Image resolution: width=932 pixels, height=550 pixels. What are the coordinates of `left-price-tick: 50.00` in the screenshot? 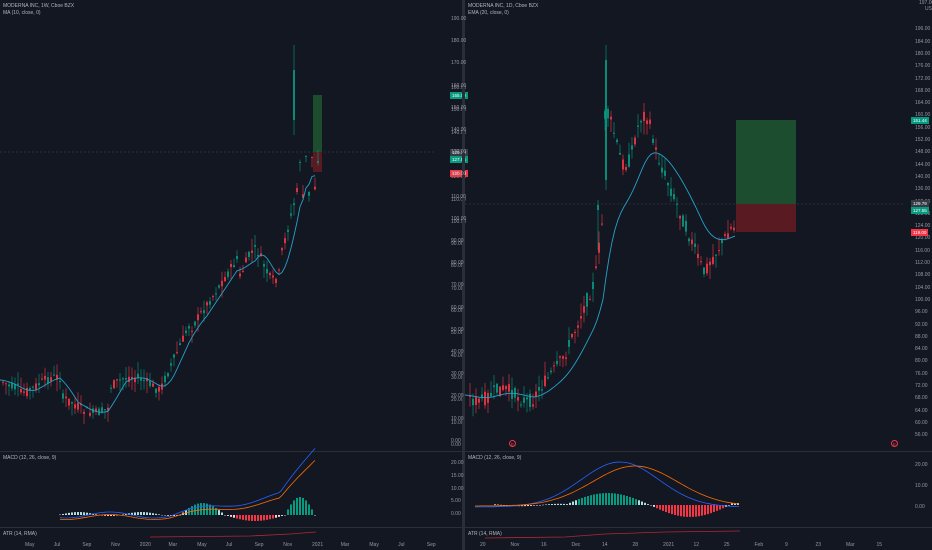 It's located at (457, 333).